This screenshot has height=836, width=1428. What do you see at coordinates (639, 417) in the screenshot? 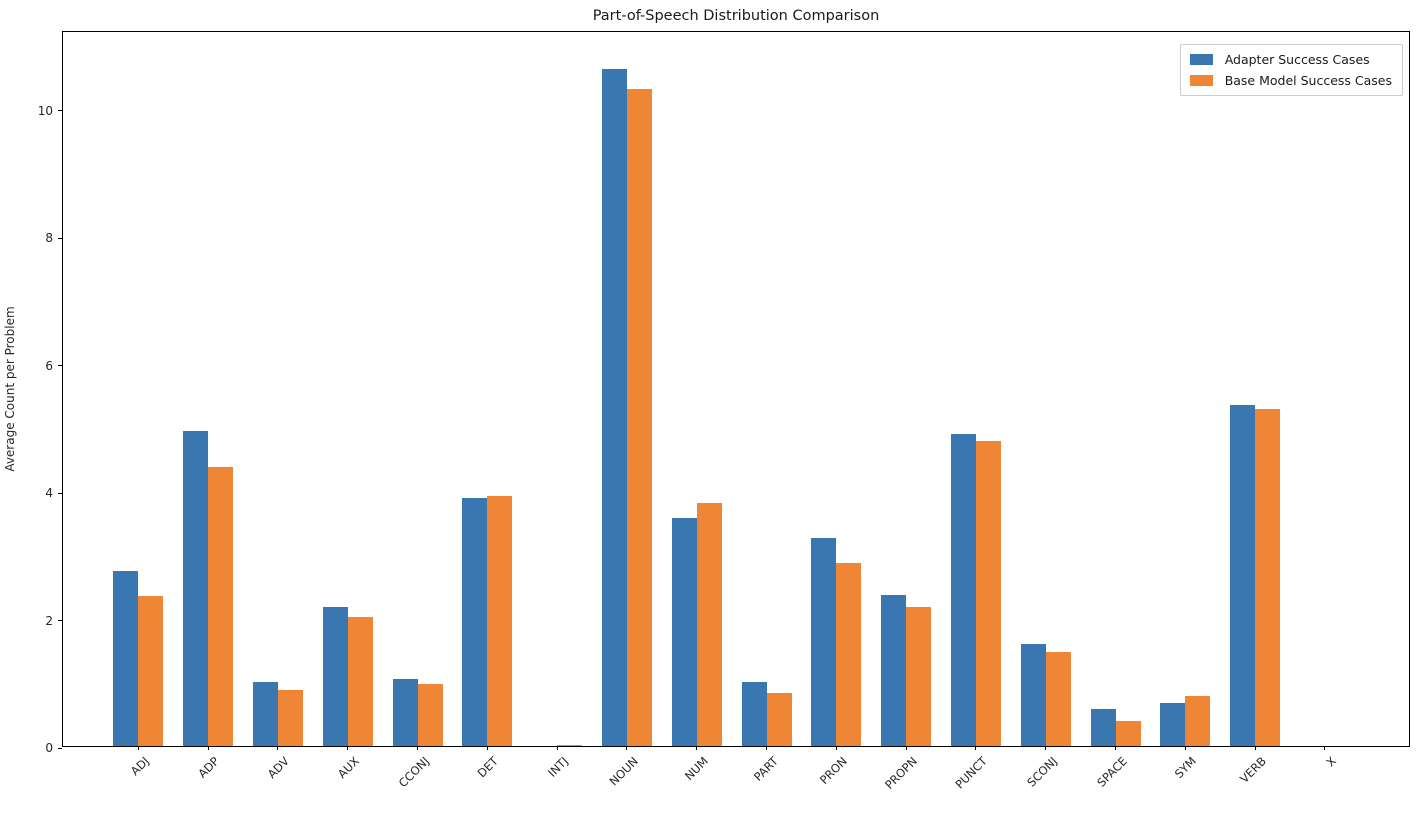
I see `bar-base-noun` at bounding box center [639, 417].